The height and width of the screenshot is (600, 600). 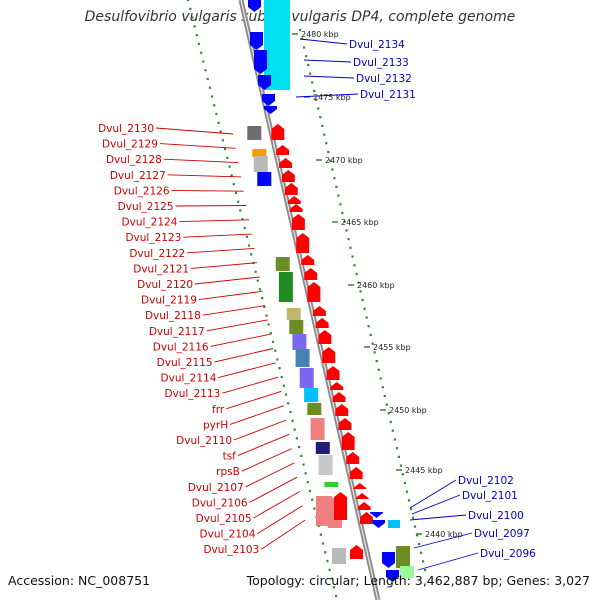 What do you see at coordinates (320, 34) in the screenshot?
I see `ruler-tick-label: 2480 kbp` at bounding box center [320, 34].